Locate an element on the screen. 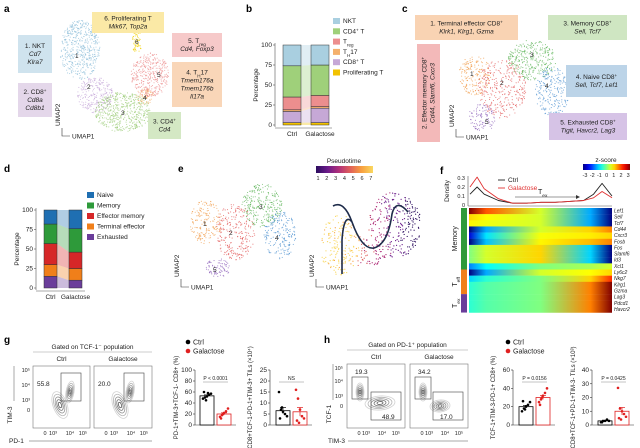 The width and height of the screenshot is (640, 448). zscore-colorbar-title: z-score is located at coordinates (606, 160).